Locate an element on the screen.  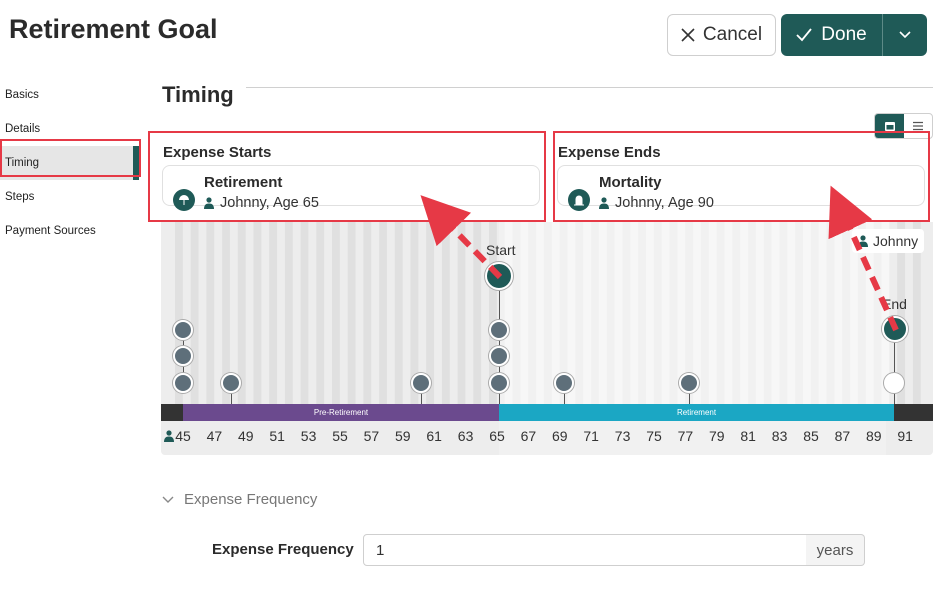
expense-starts-person: Johnny, Age 65 is located at coordinates (261, 203).